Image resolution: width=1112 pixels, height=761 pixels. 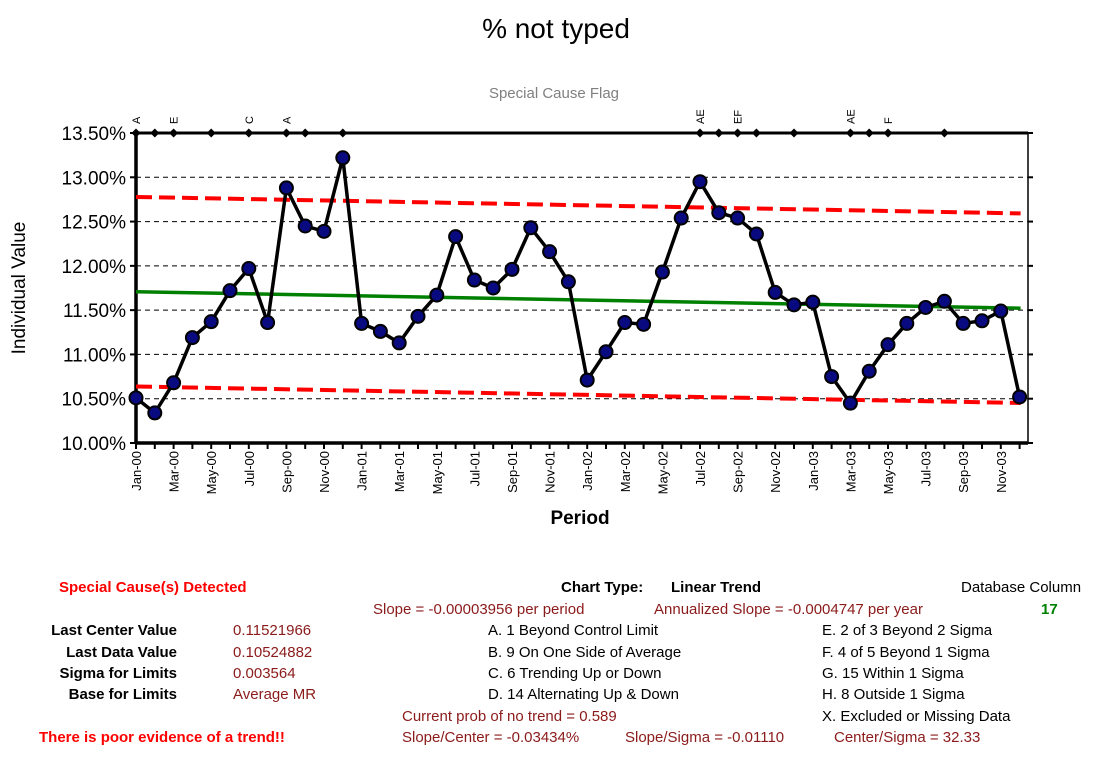 I want to click on rule-item: D. 14 Alternating Up & Down, so click(x=583, y=694).